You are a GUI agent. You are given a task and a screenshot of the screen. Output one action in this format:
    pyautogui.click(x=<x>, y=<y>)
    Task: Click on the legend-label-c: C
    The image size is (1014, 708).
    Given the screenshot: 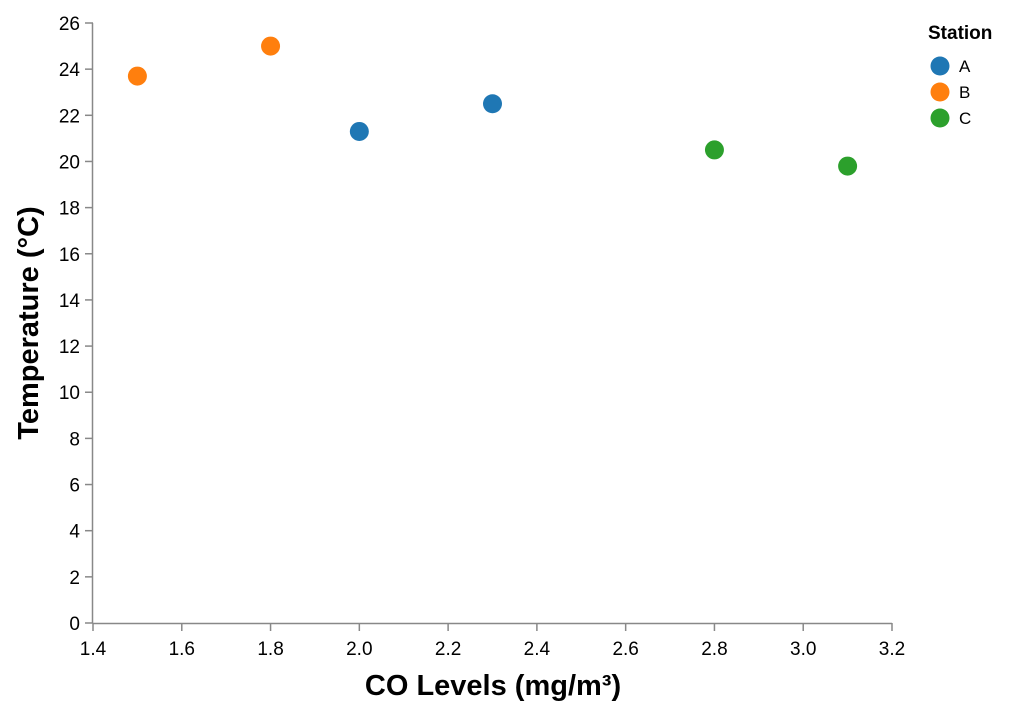 What is the action you would take?
    pyautogui.click(x=965, y=118)
    